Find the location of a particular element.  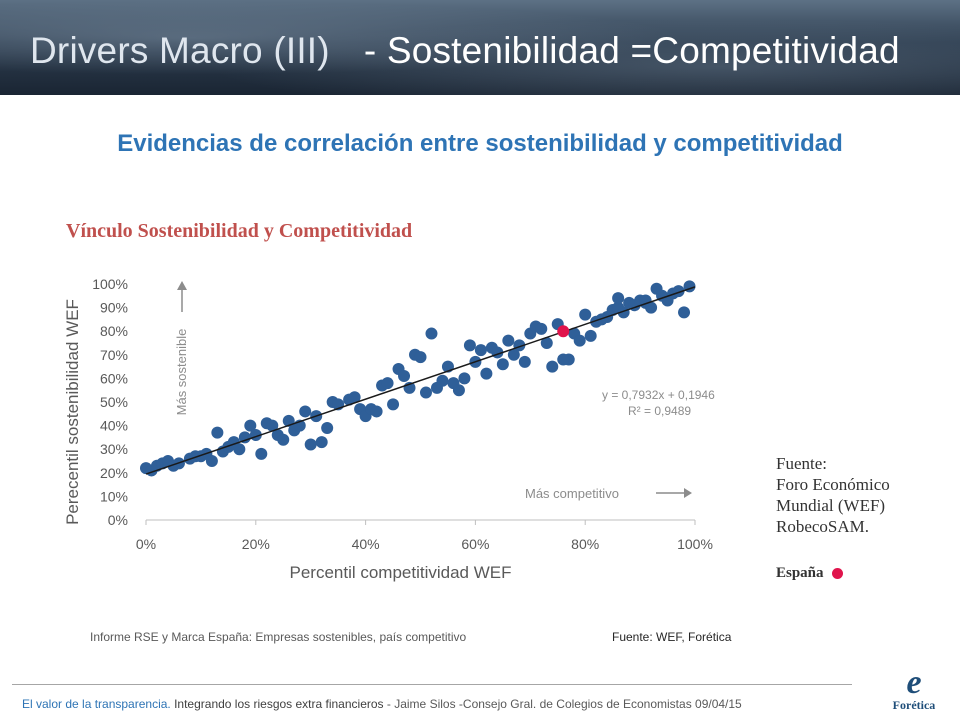

y-annotation: Más sostenible is located at coordinates (181, 372).